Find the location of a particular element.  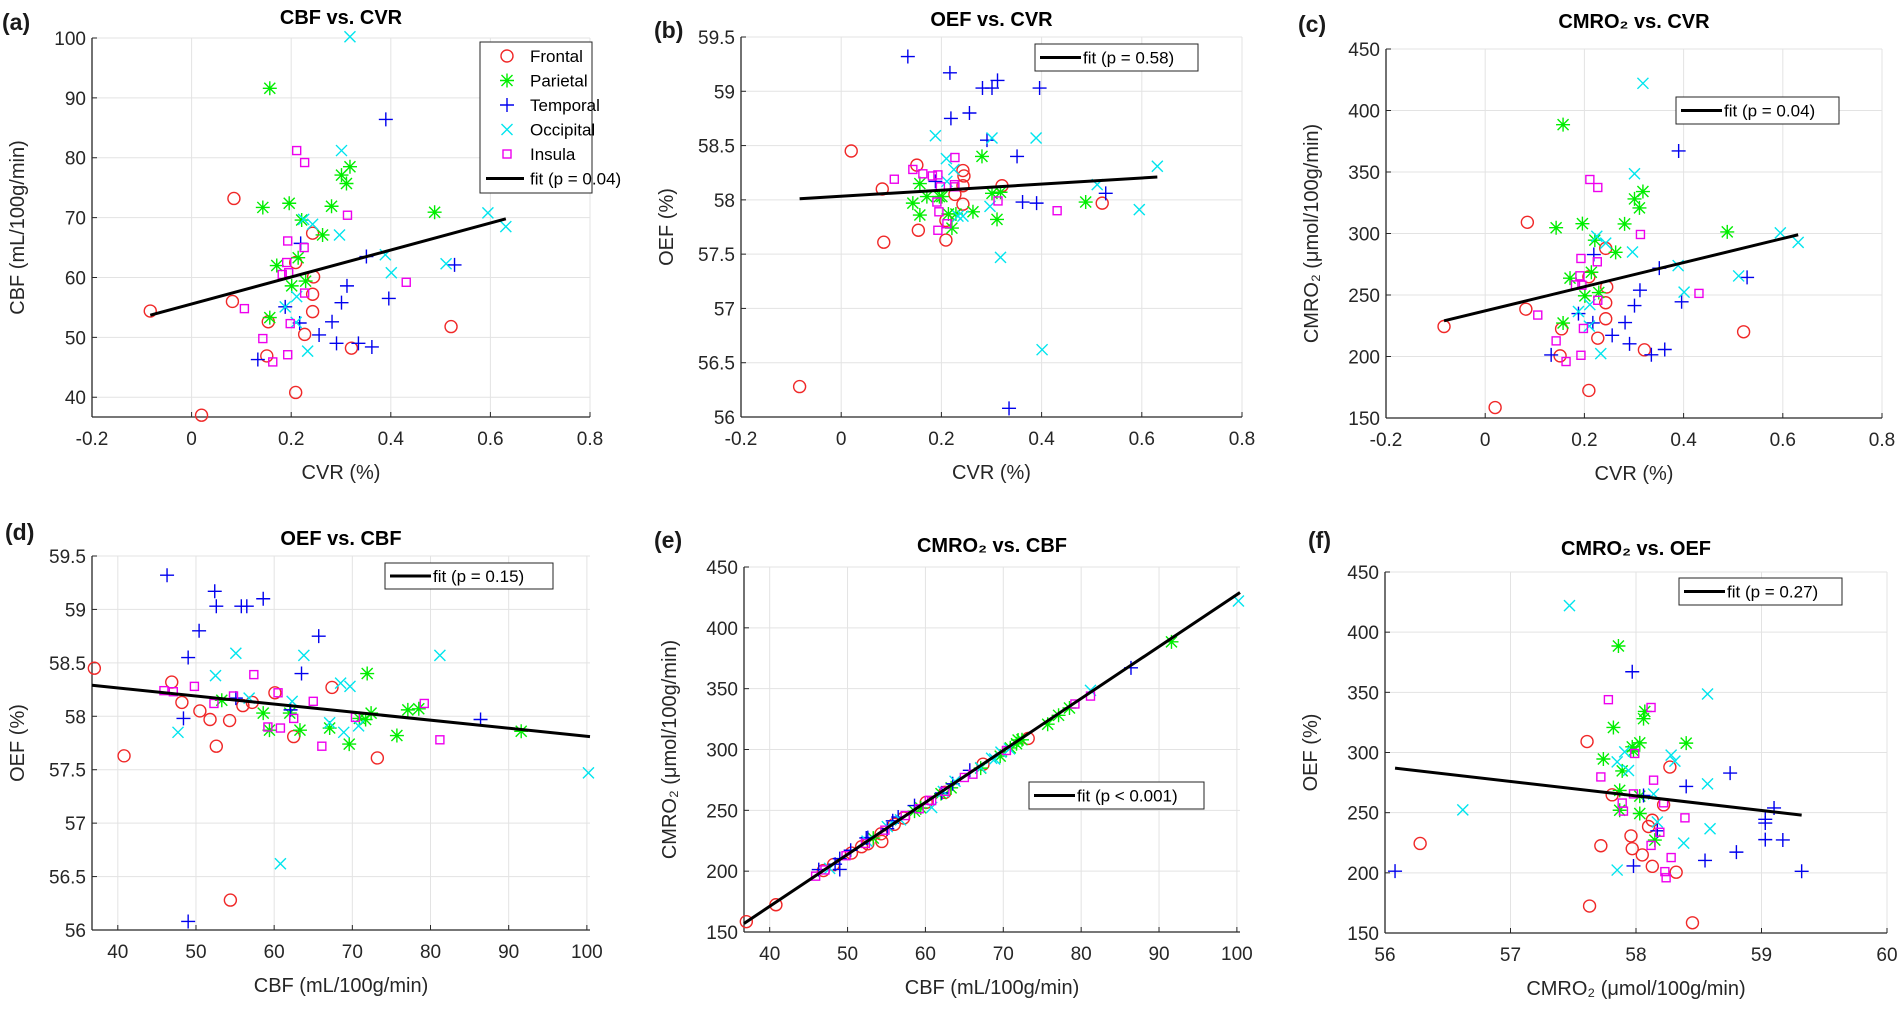

x-tick-label: 90 is located at coordinates (1158, 954).